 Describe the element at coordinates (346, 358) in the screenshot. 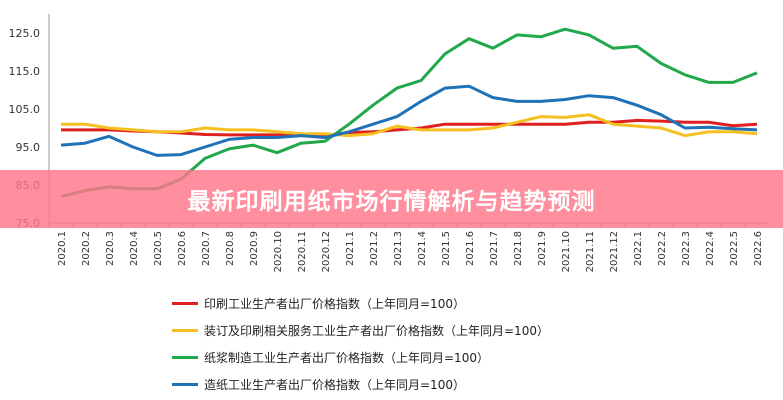

I see `legend-label: 纸浆制造工业生产者出厂价格指数（上年同月=100）` at that location.